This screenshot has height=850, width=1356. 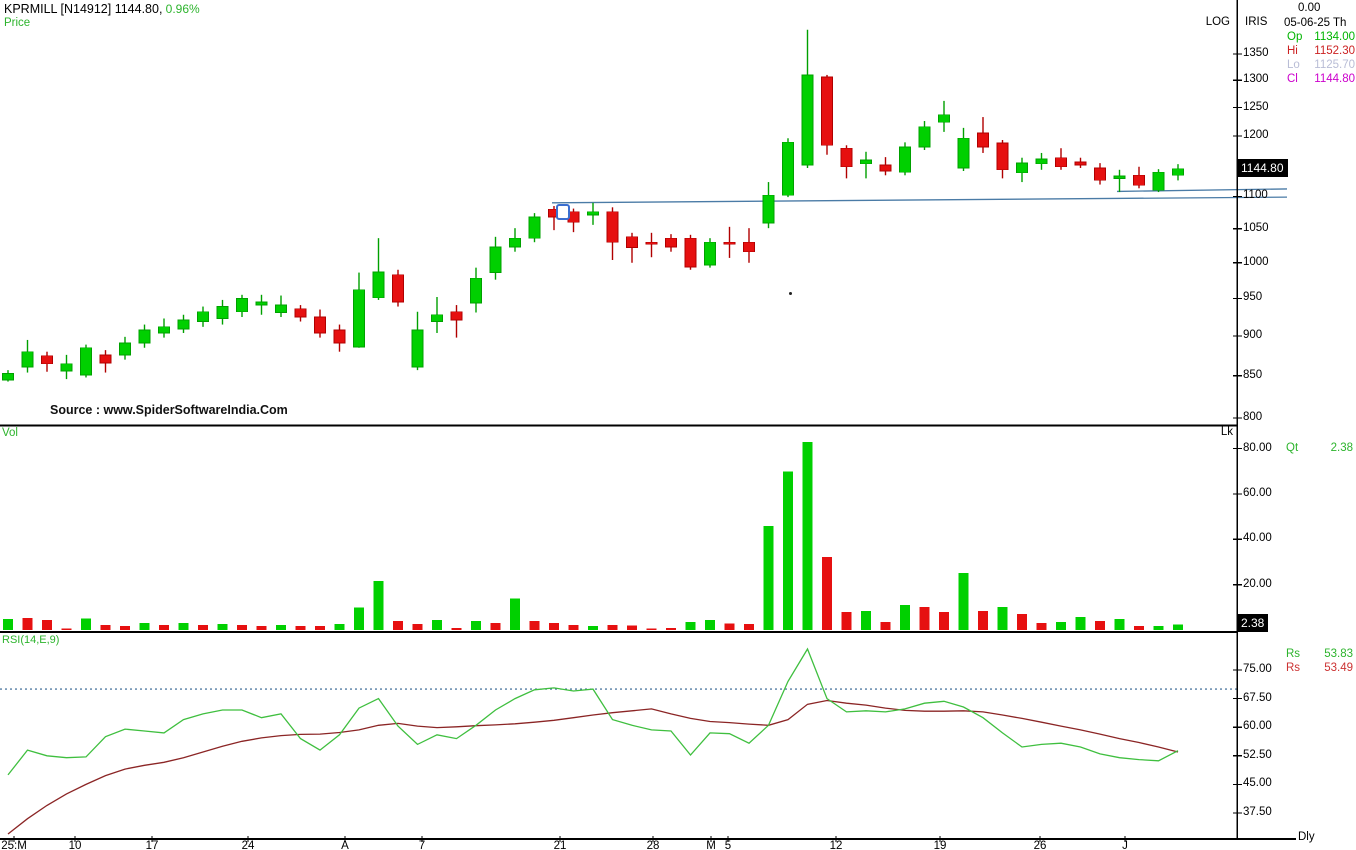 I want to click on price-axis-label: 1250, so click(x=1256, y=106).